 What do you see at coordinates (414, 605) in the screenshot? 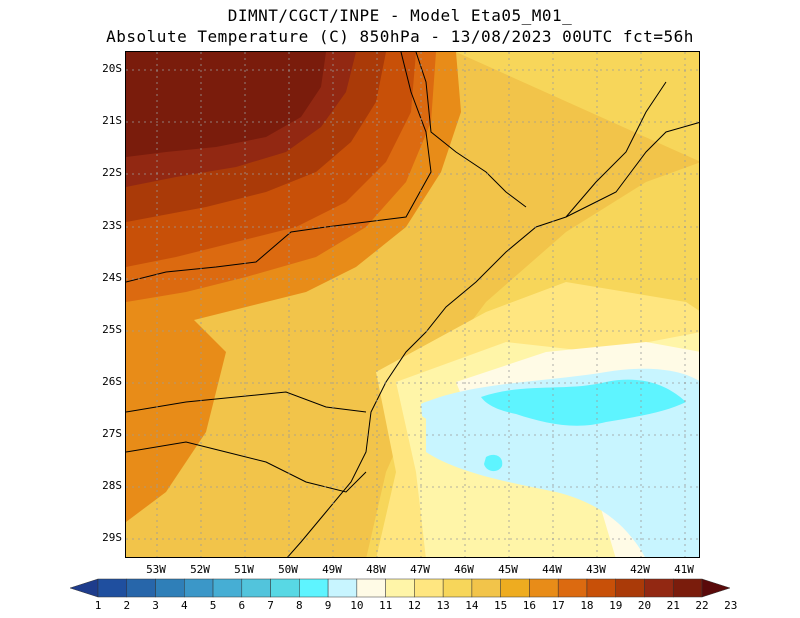
I see `colorbar-label: 12` at bounding box center [414, 605].